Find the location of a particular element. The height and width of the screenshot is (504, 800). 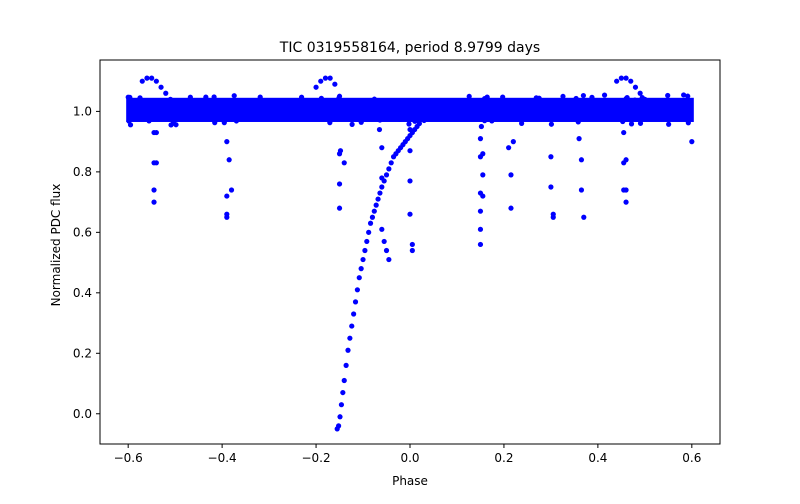

y-tick-label: 0.0 is located at coordinates (82, 414).